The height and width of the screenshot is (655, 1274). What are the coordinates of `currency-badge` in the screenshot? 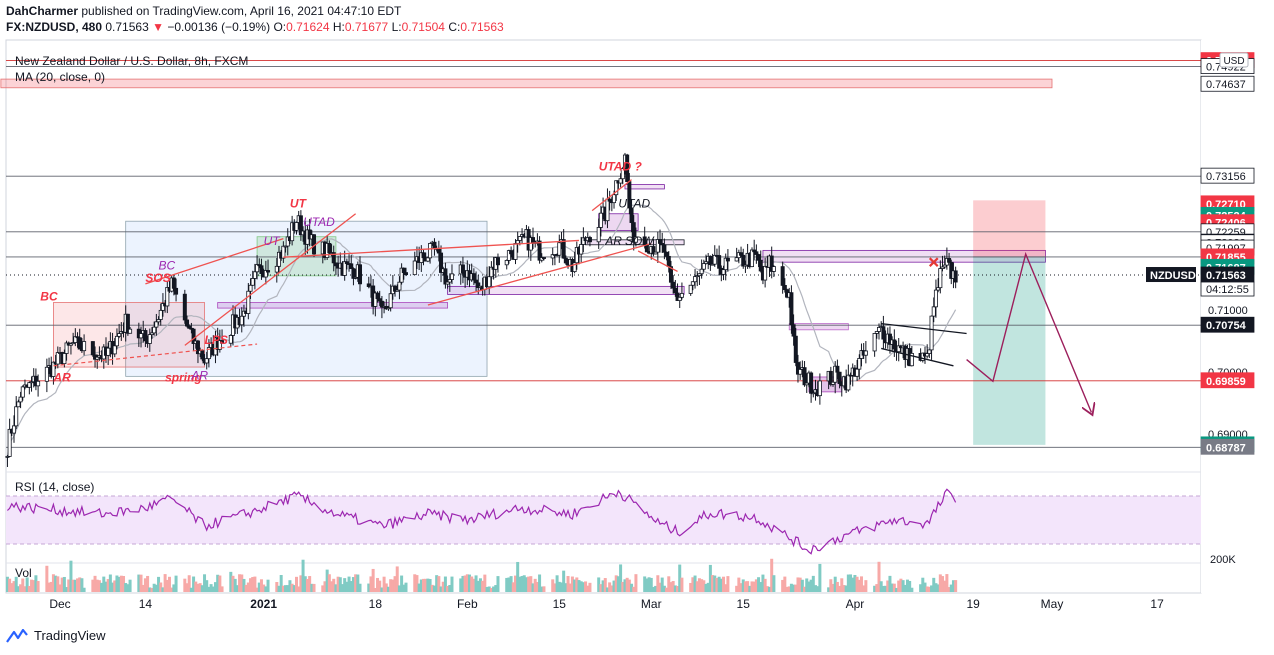 It's located at (1234, 60).